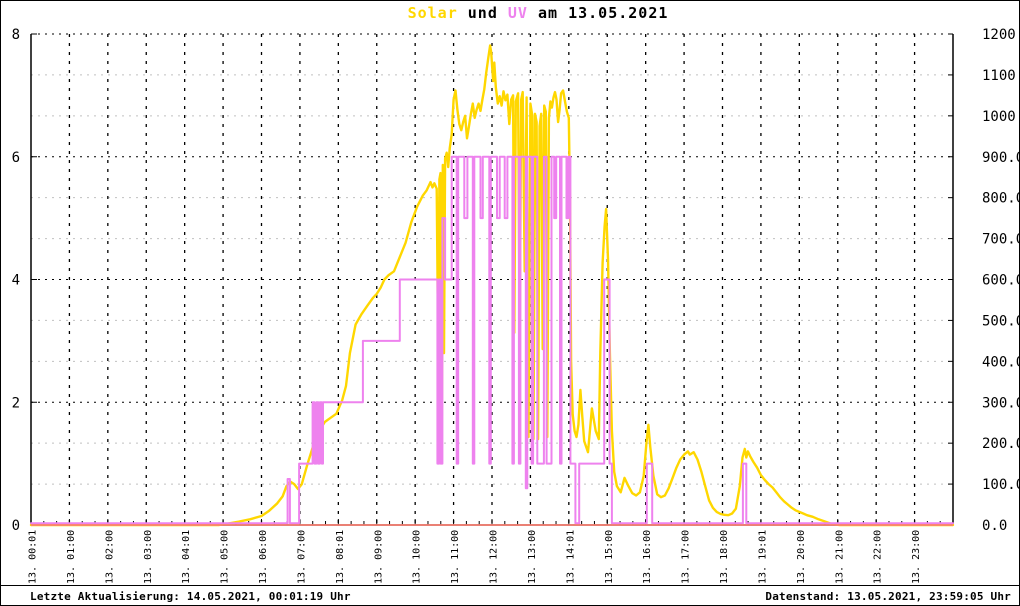 The width and height of the screenshot is (1020, 606). I want to click on title-date: am 13.05.2021, so click(598, 13).